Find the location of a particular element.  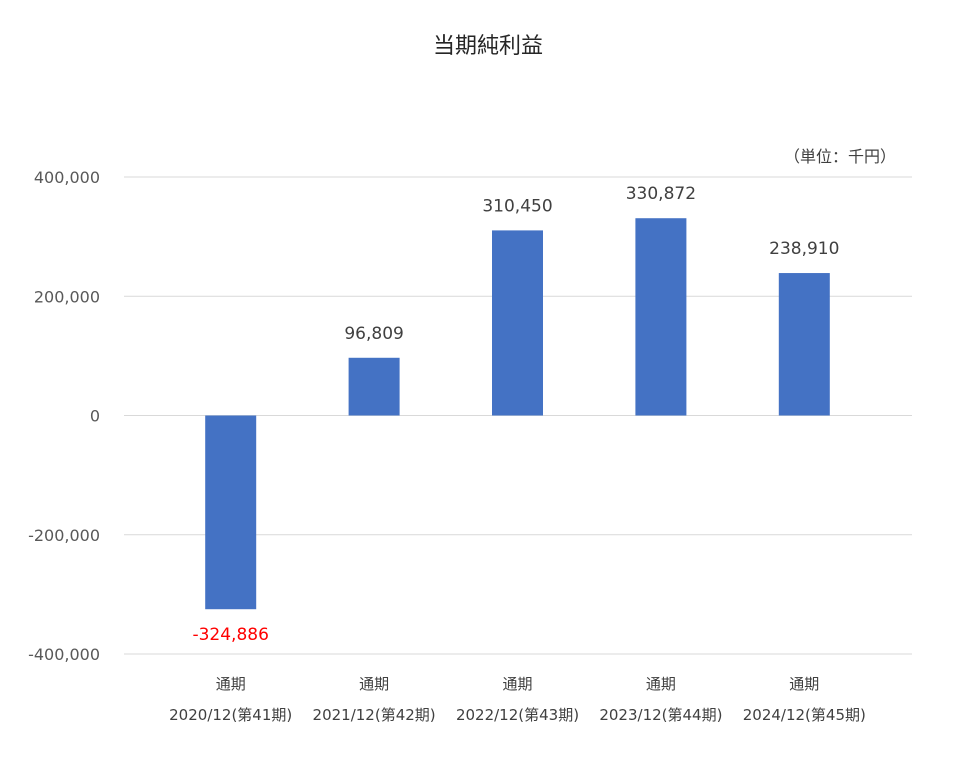

data-label: -324,886 is located at coordinates (230, 635).